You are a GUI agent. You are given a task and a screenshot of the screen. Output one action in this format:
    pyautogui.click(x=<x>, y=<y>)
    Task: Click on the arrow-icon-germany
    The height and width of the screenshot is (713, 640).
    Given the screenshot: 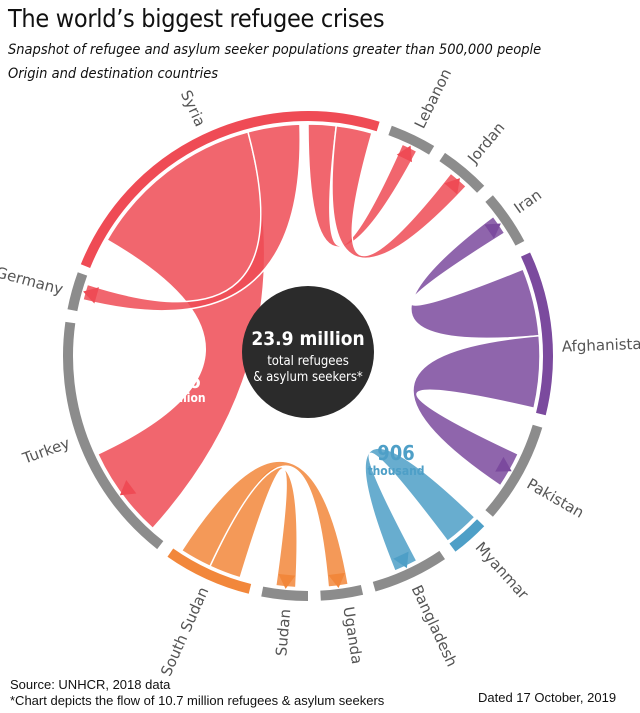 What is the action you would take?
    pyautogui.click(x=91, y=295)
    